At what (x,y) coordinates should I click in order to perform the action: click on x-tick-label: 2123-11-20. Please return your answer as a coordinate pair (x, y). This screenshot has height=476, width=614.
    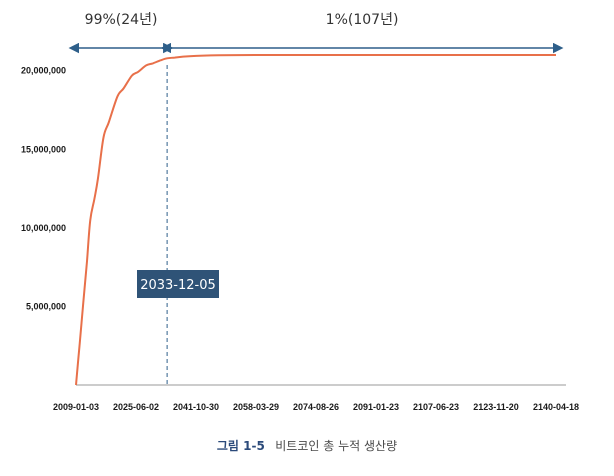
    Looking at the image, I should click on (496, 407).